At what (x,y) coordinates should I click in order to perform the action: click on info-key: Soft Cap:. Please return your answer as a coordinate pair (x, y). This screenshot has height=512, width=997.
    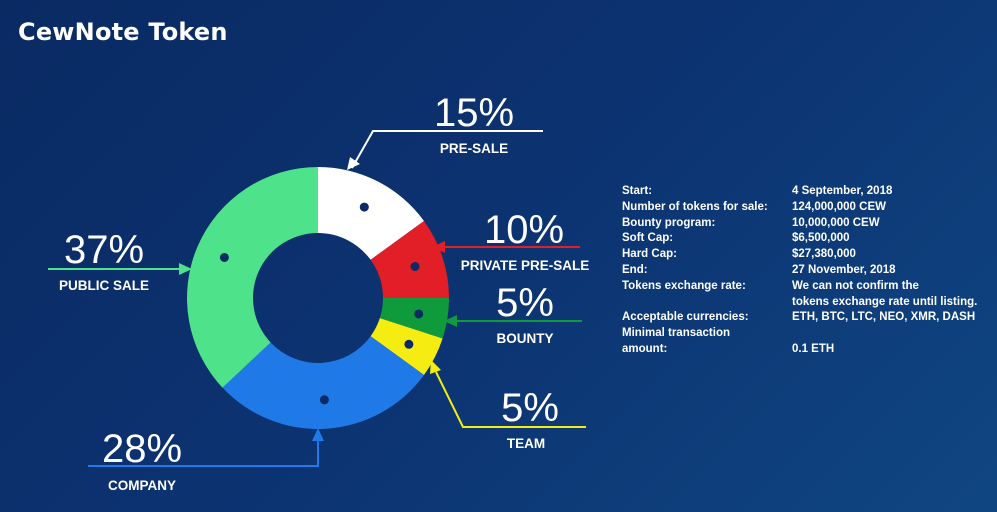
    Looking at the image, I should click on (648, 238).